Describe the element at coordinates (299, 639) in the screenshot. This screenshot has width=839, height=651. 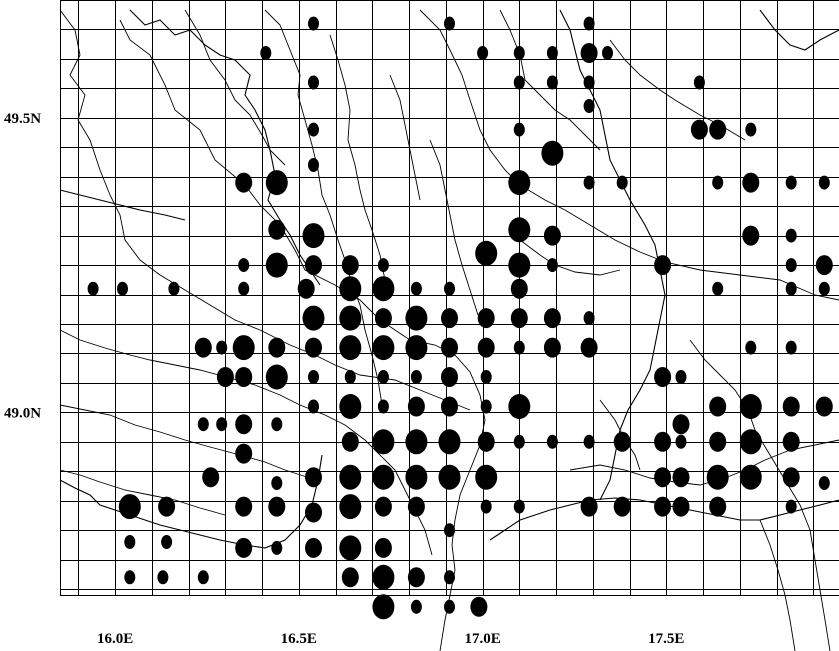
I see `x-tick-label: 16.5E` at that location.